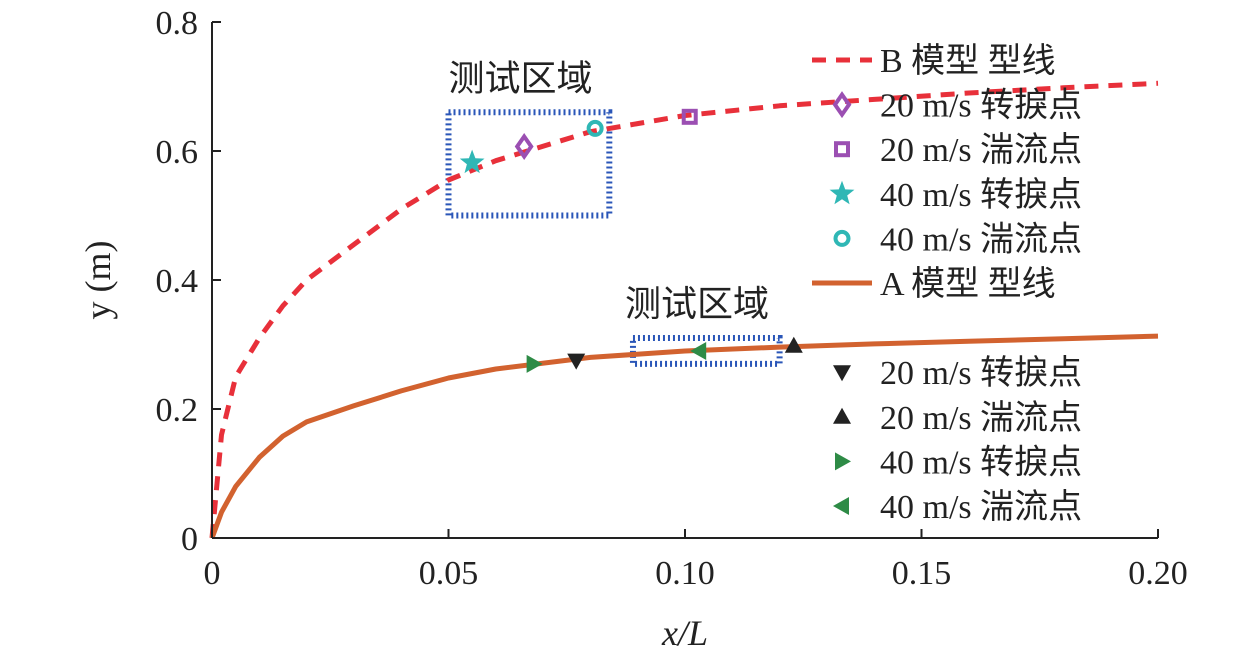 Image resolution: width=1260 pixels, height=662 pixels. What do you see at coordinates (177, 23) in the screenshot?
I see `y-tick-label-5: 0.8` at bounding box center [177, 23].